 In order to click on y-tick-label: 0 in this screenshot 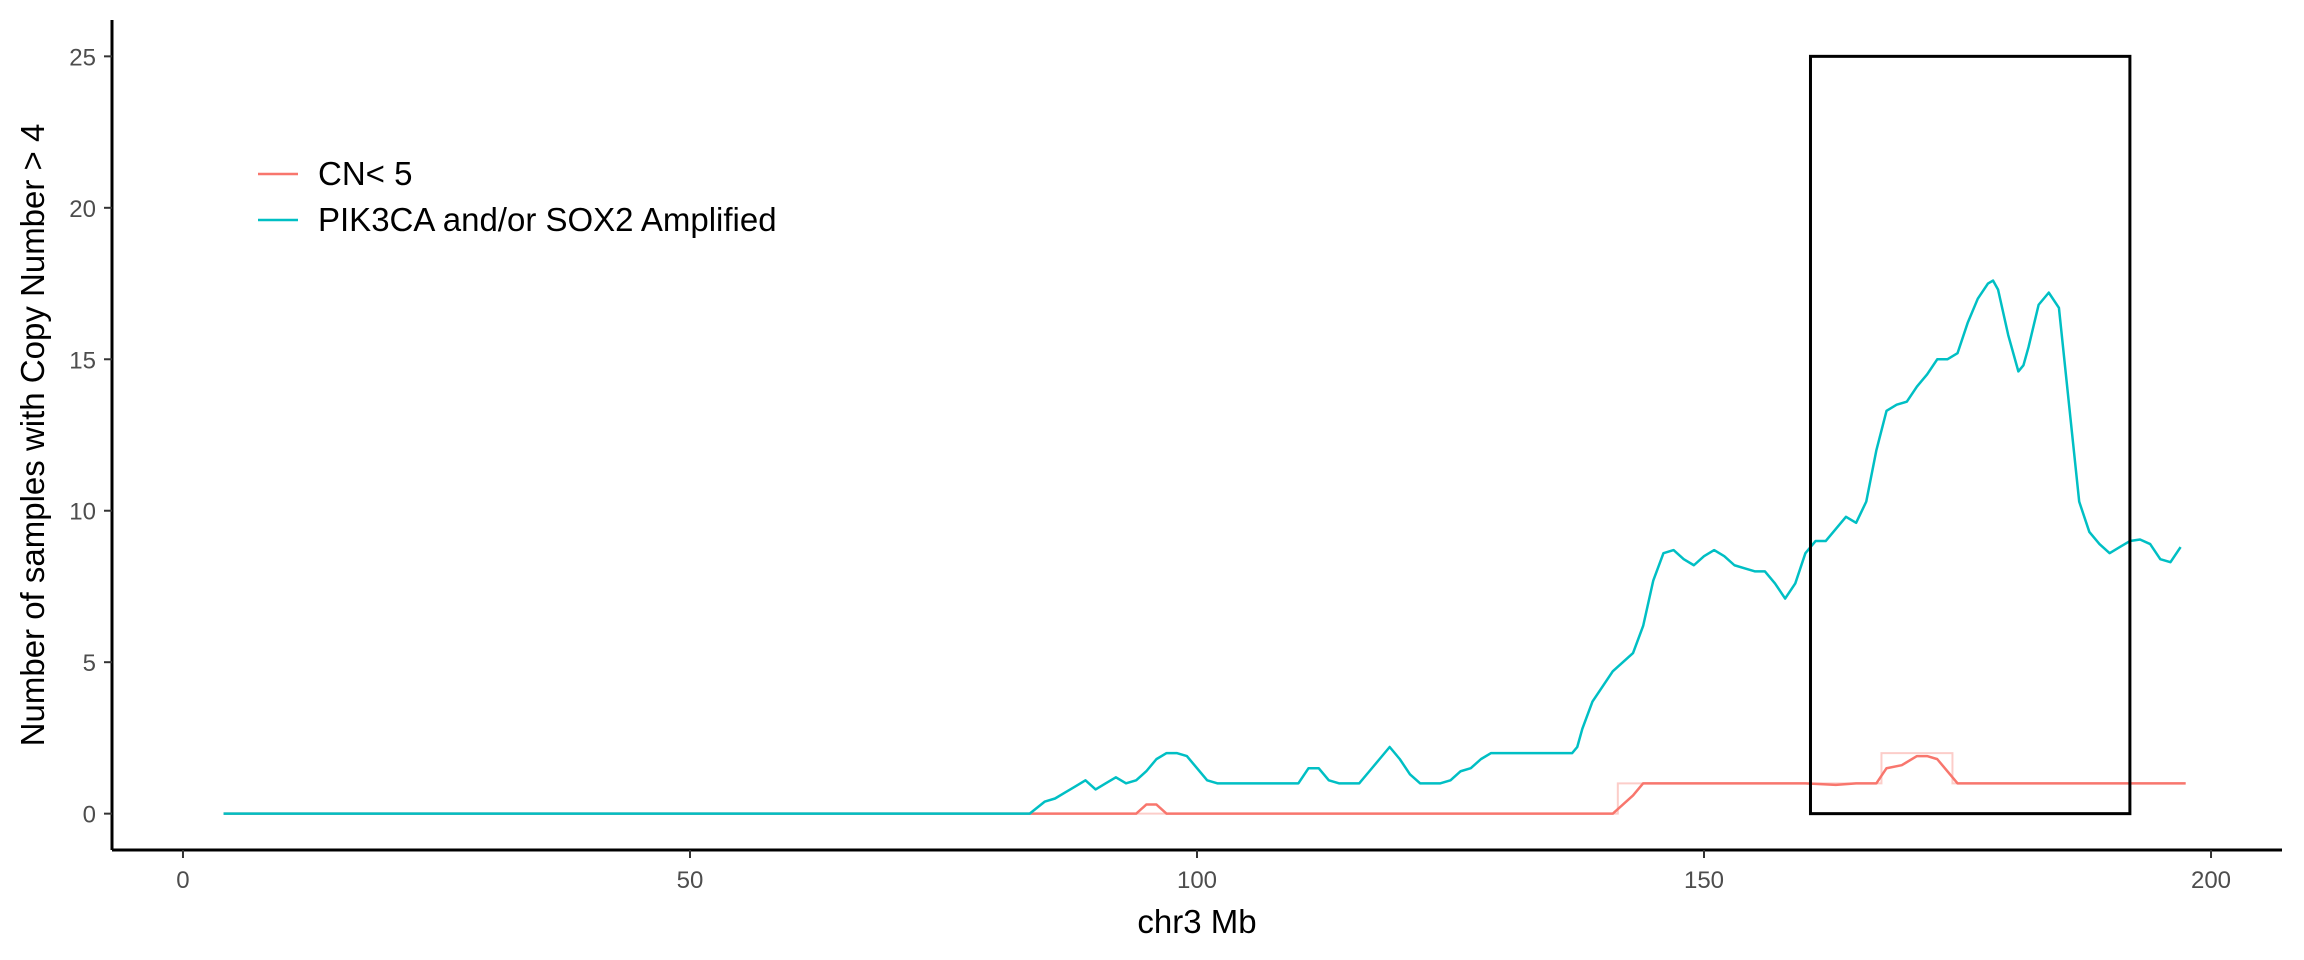, I will do `click(89, 815)`.